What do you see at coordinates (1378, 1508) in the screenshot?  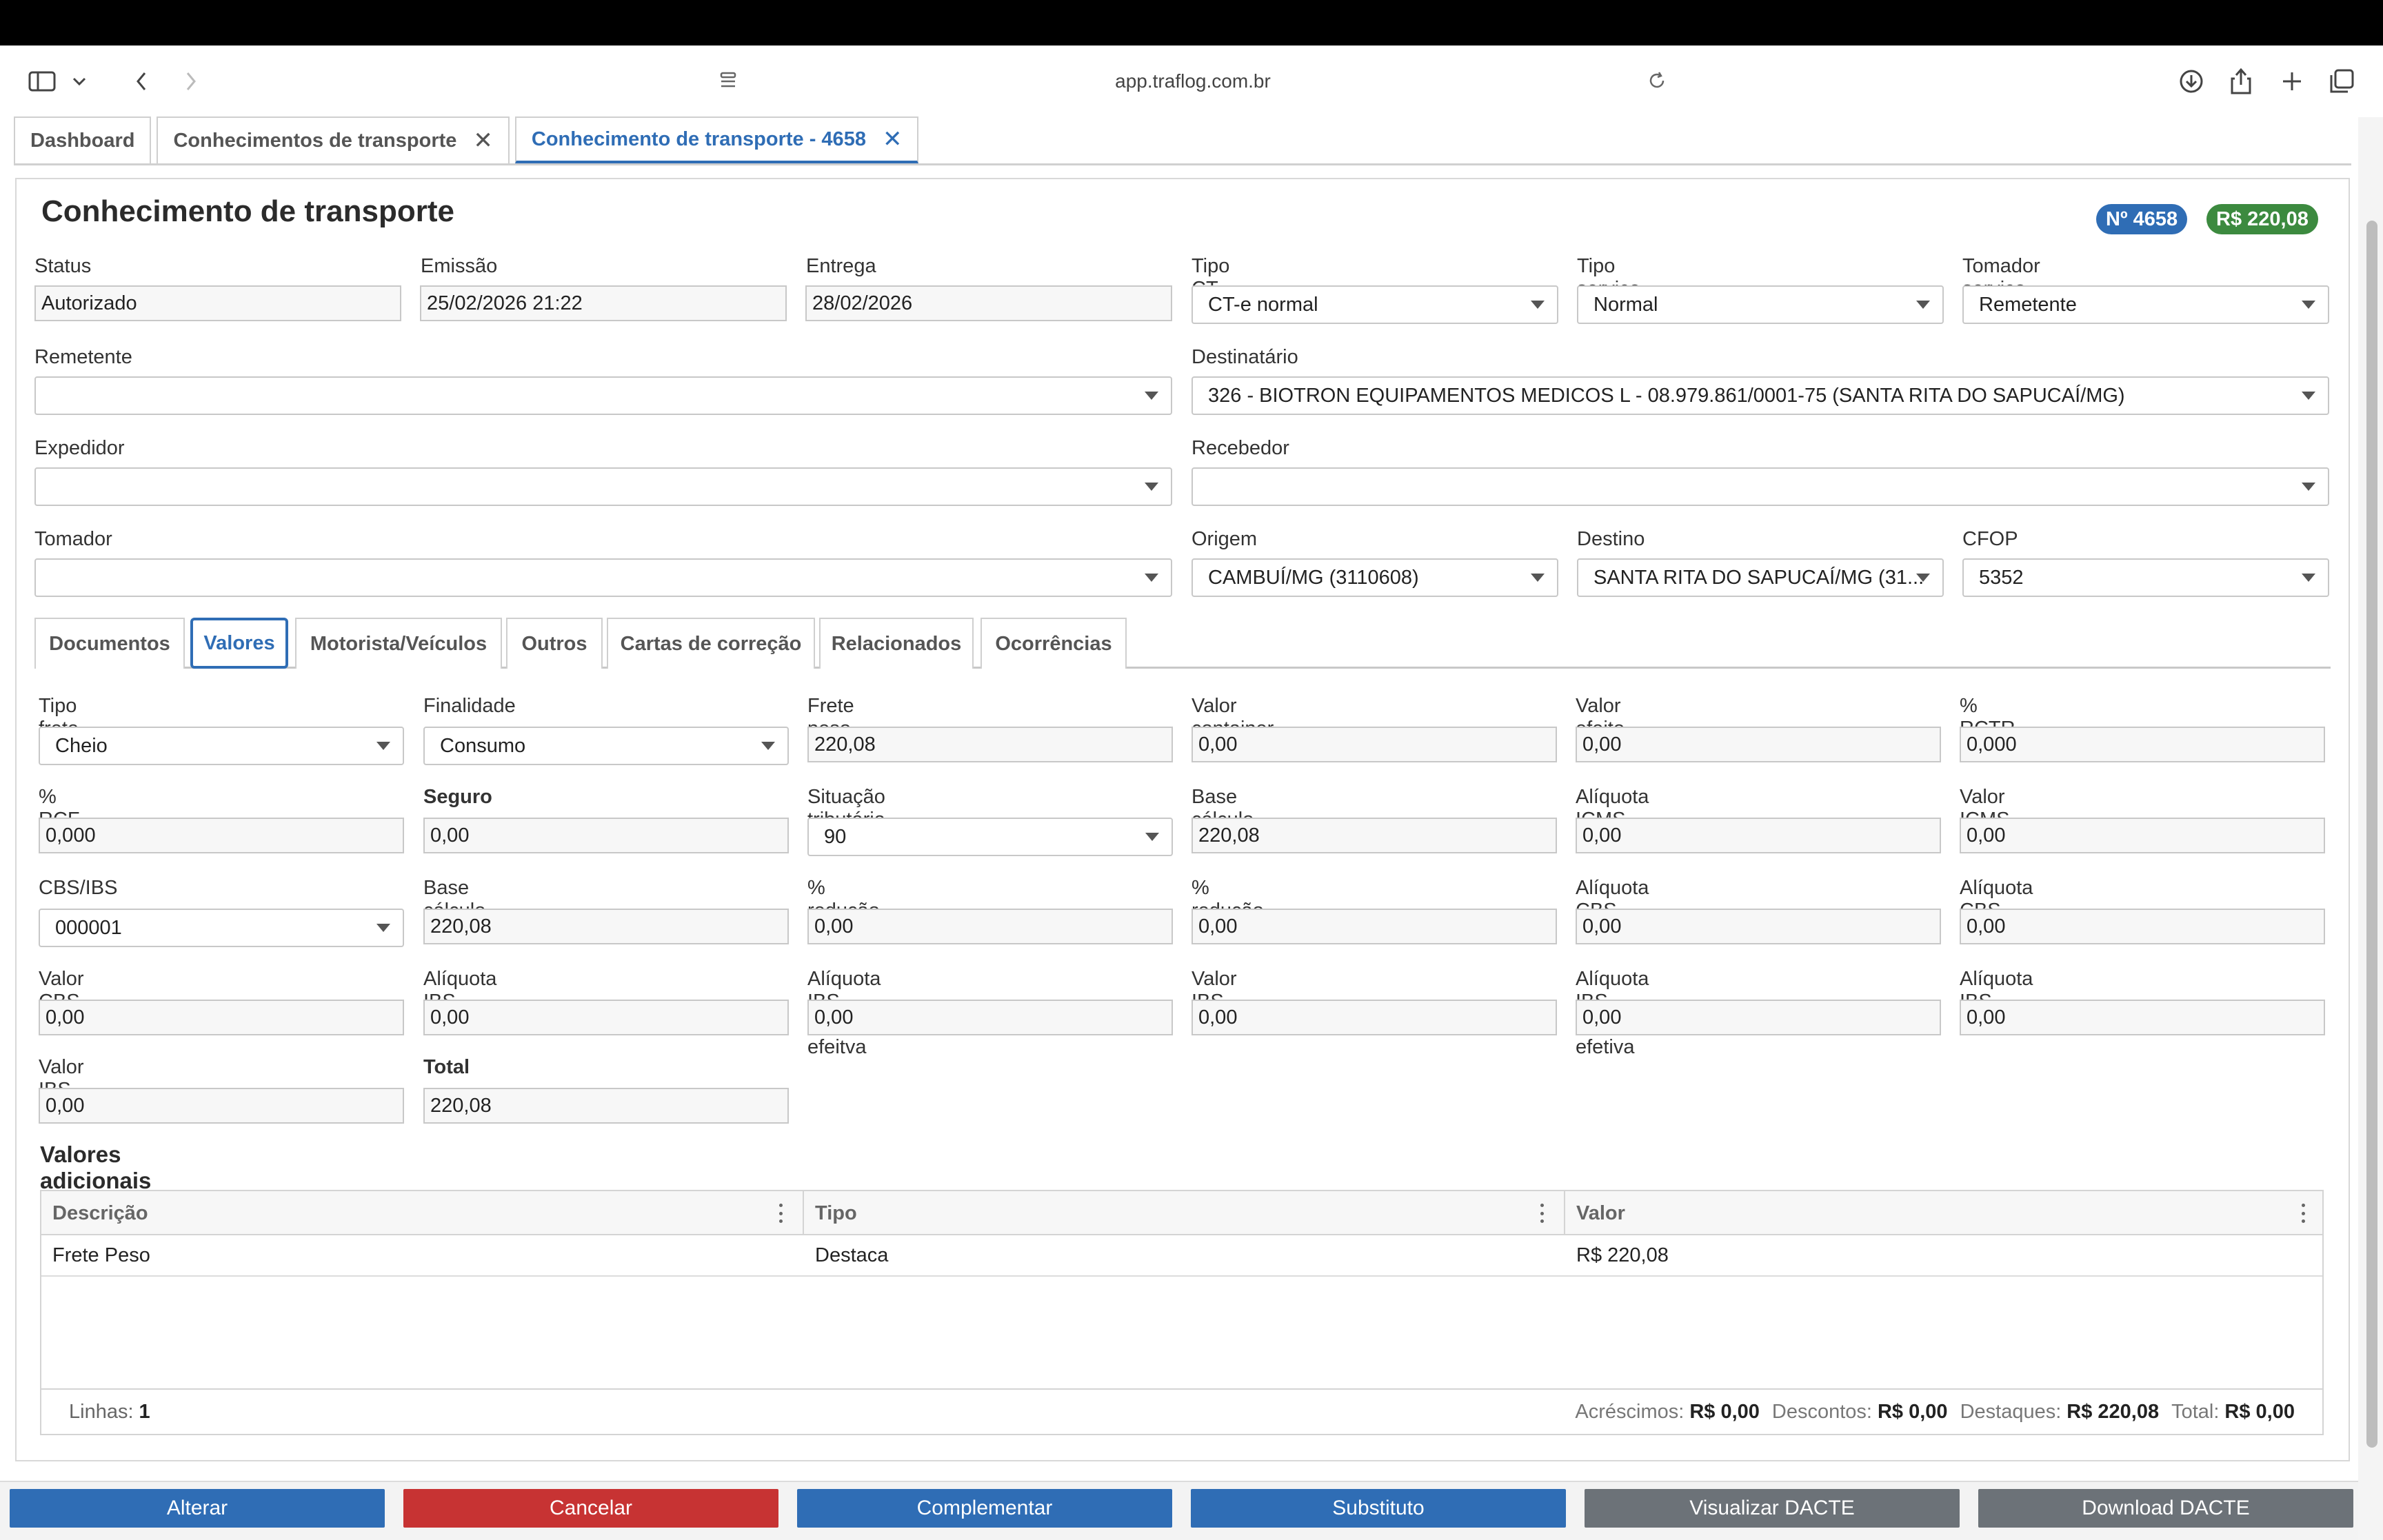 I see `substituto-button: Substituto` at bounding box center [1378, 1508].